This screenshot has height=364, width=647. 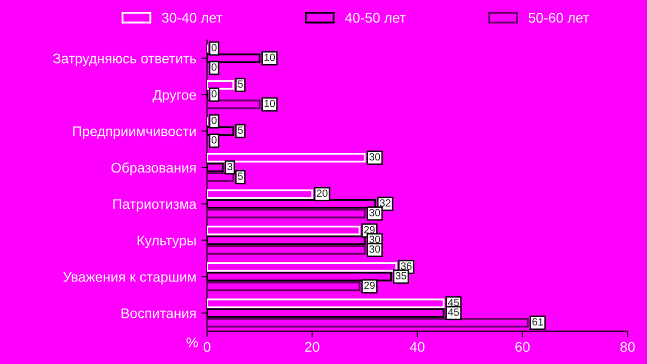 What do you see at coordinates (322, 193) in the screenshot?
I see `data-label: 20` at bounding box center [322, 193].